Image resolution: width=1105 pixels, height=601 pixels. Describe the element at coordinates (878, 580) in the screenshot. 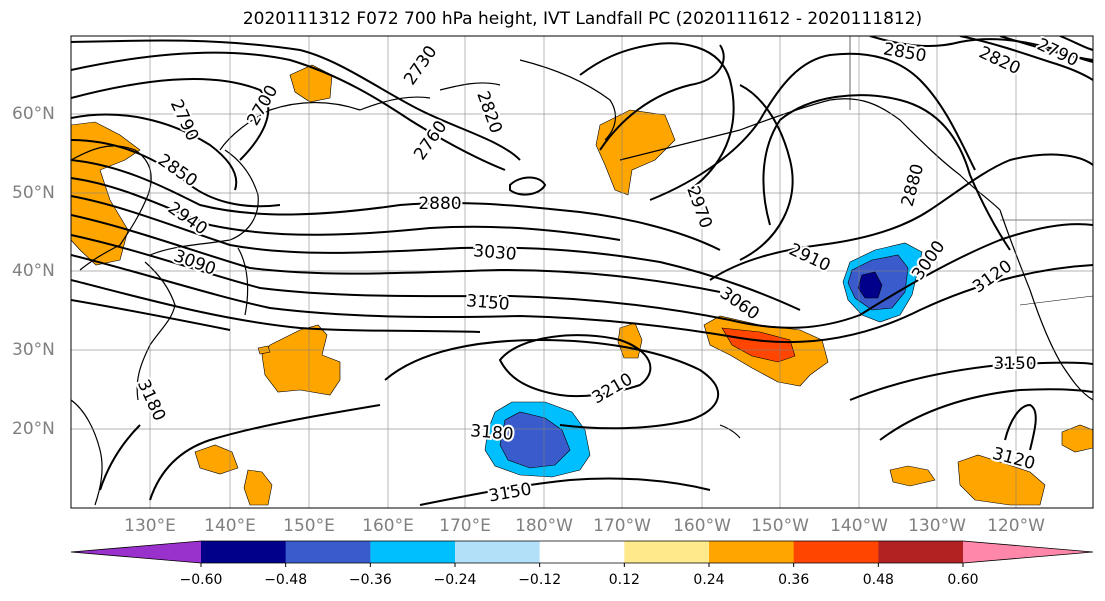

I see `colorbar-tick-label: 0.48` at that location.